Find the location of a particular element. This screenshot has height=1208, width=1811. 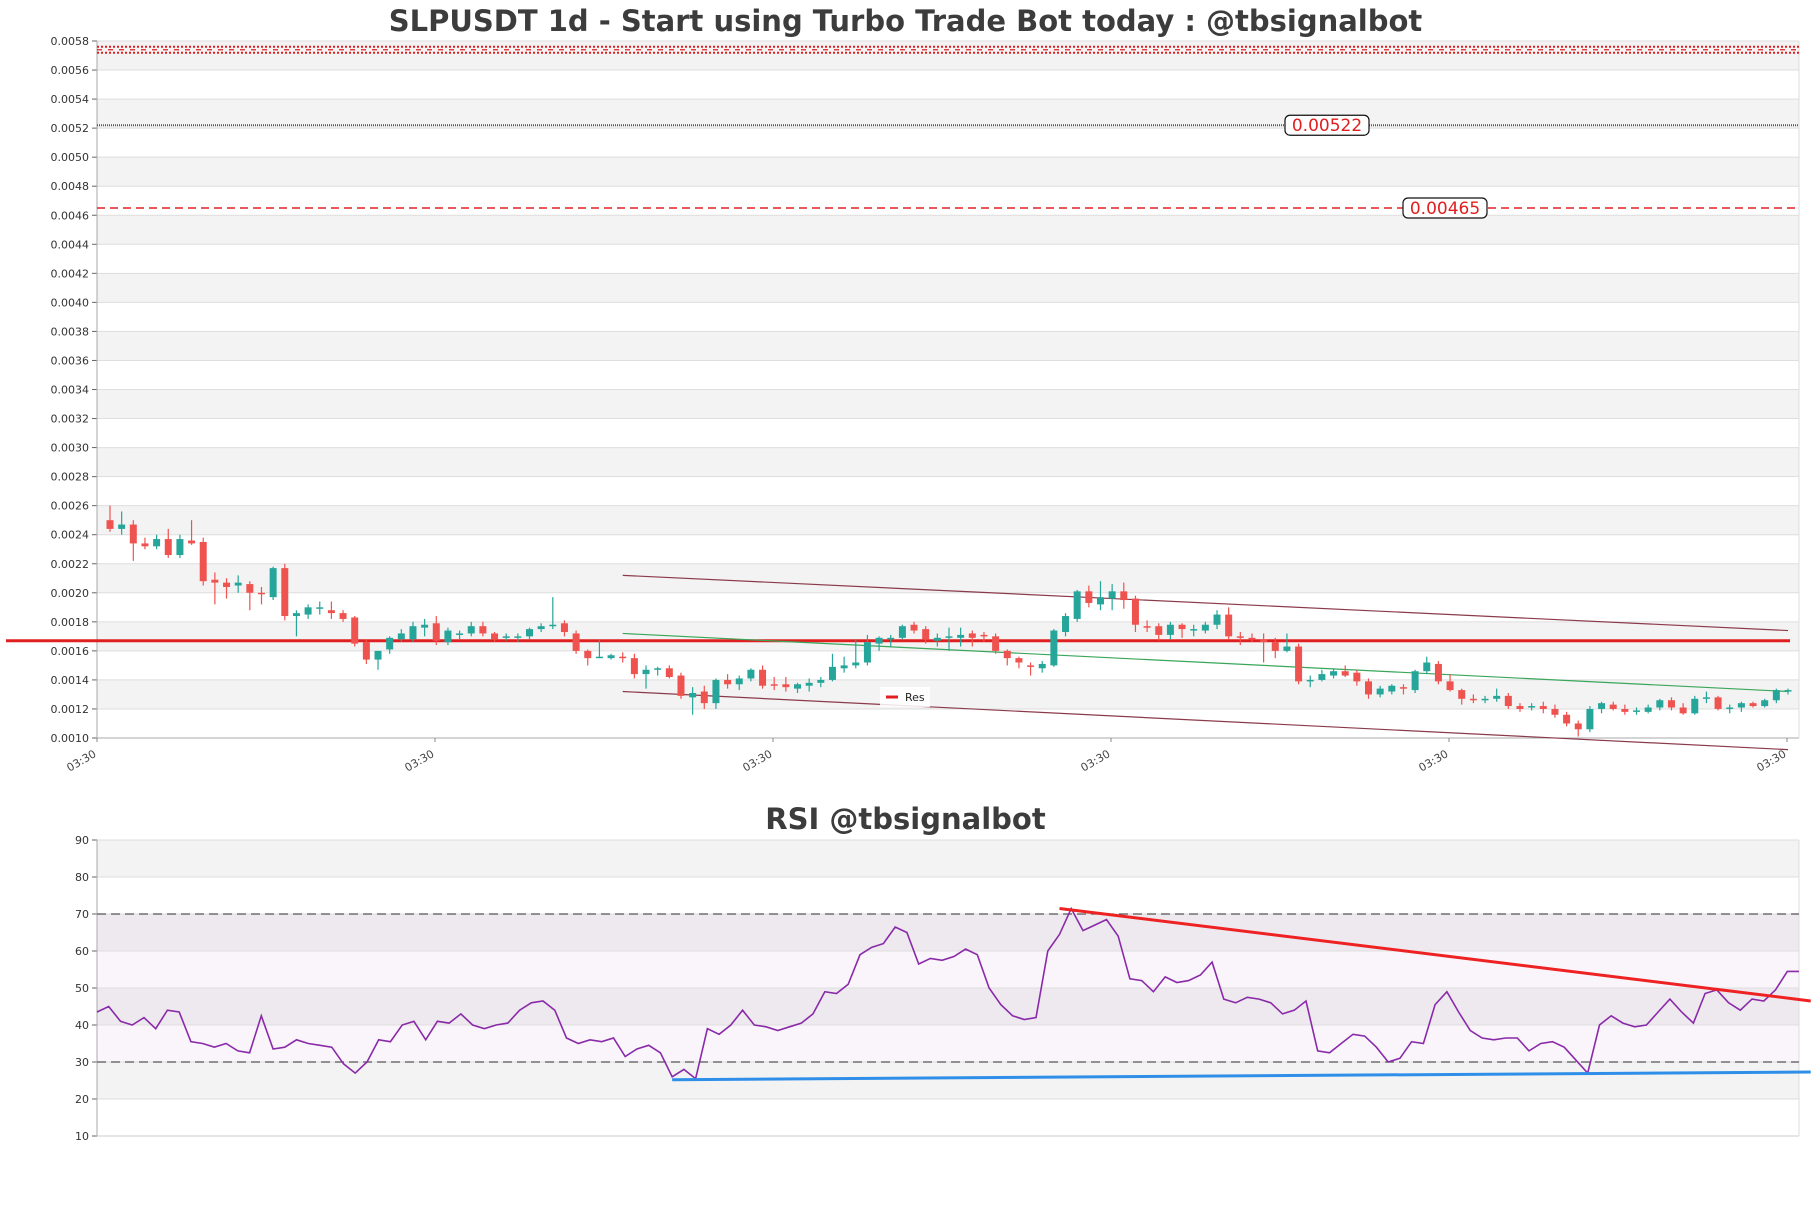

price-y-tick-label: 0.0038 is located at coordinates (70, 331).